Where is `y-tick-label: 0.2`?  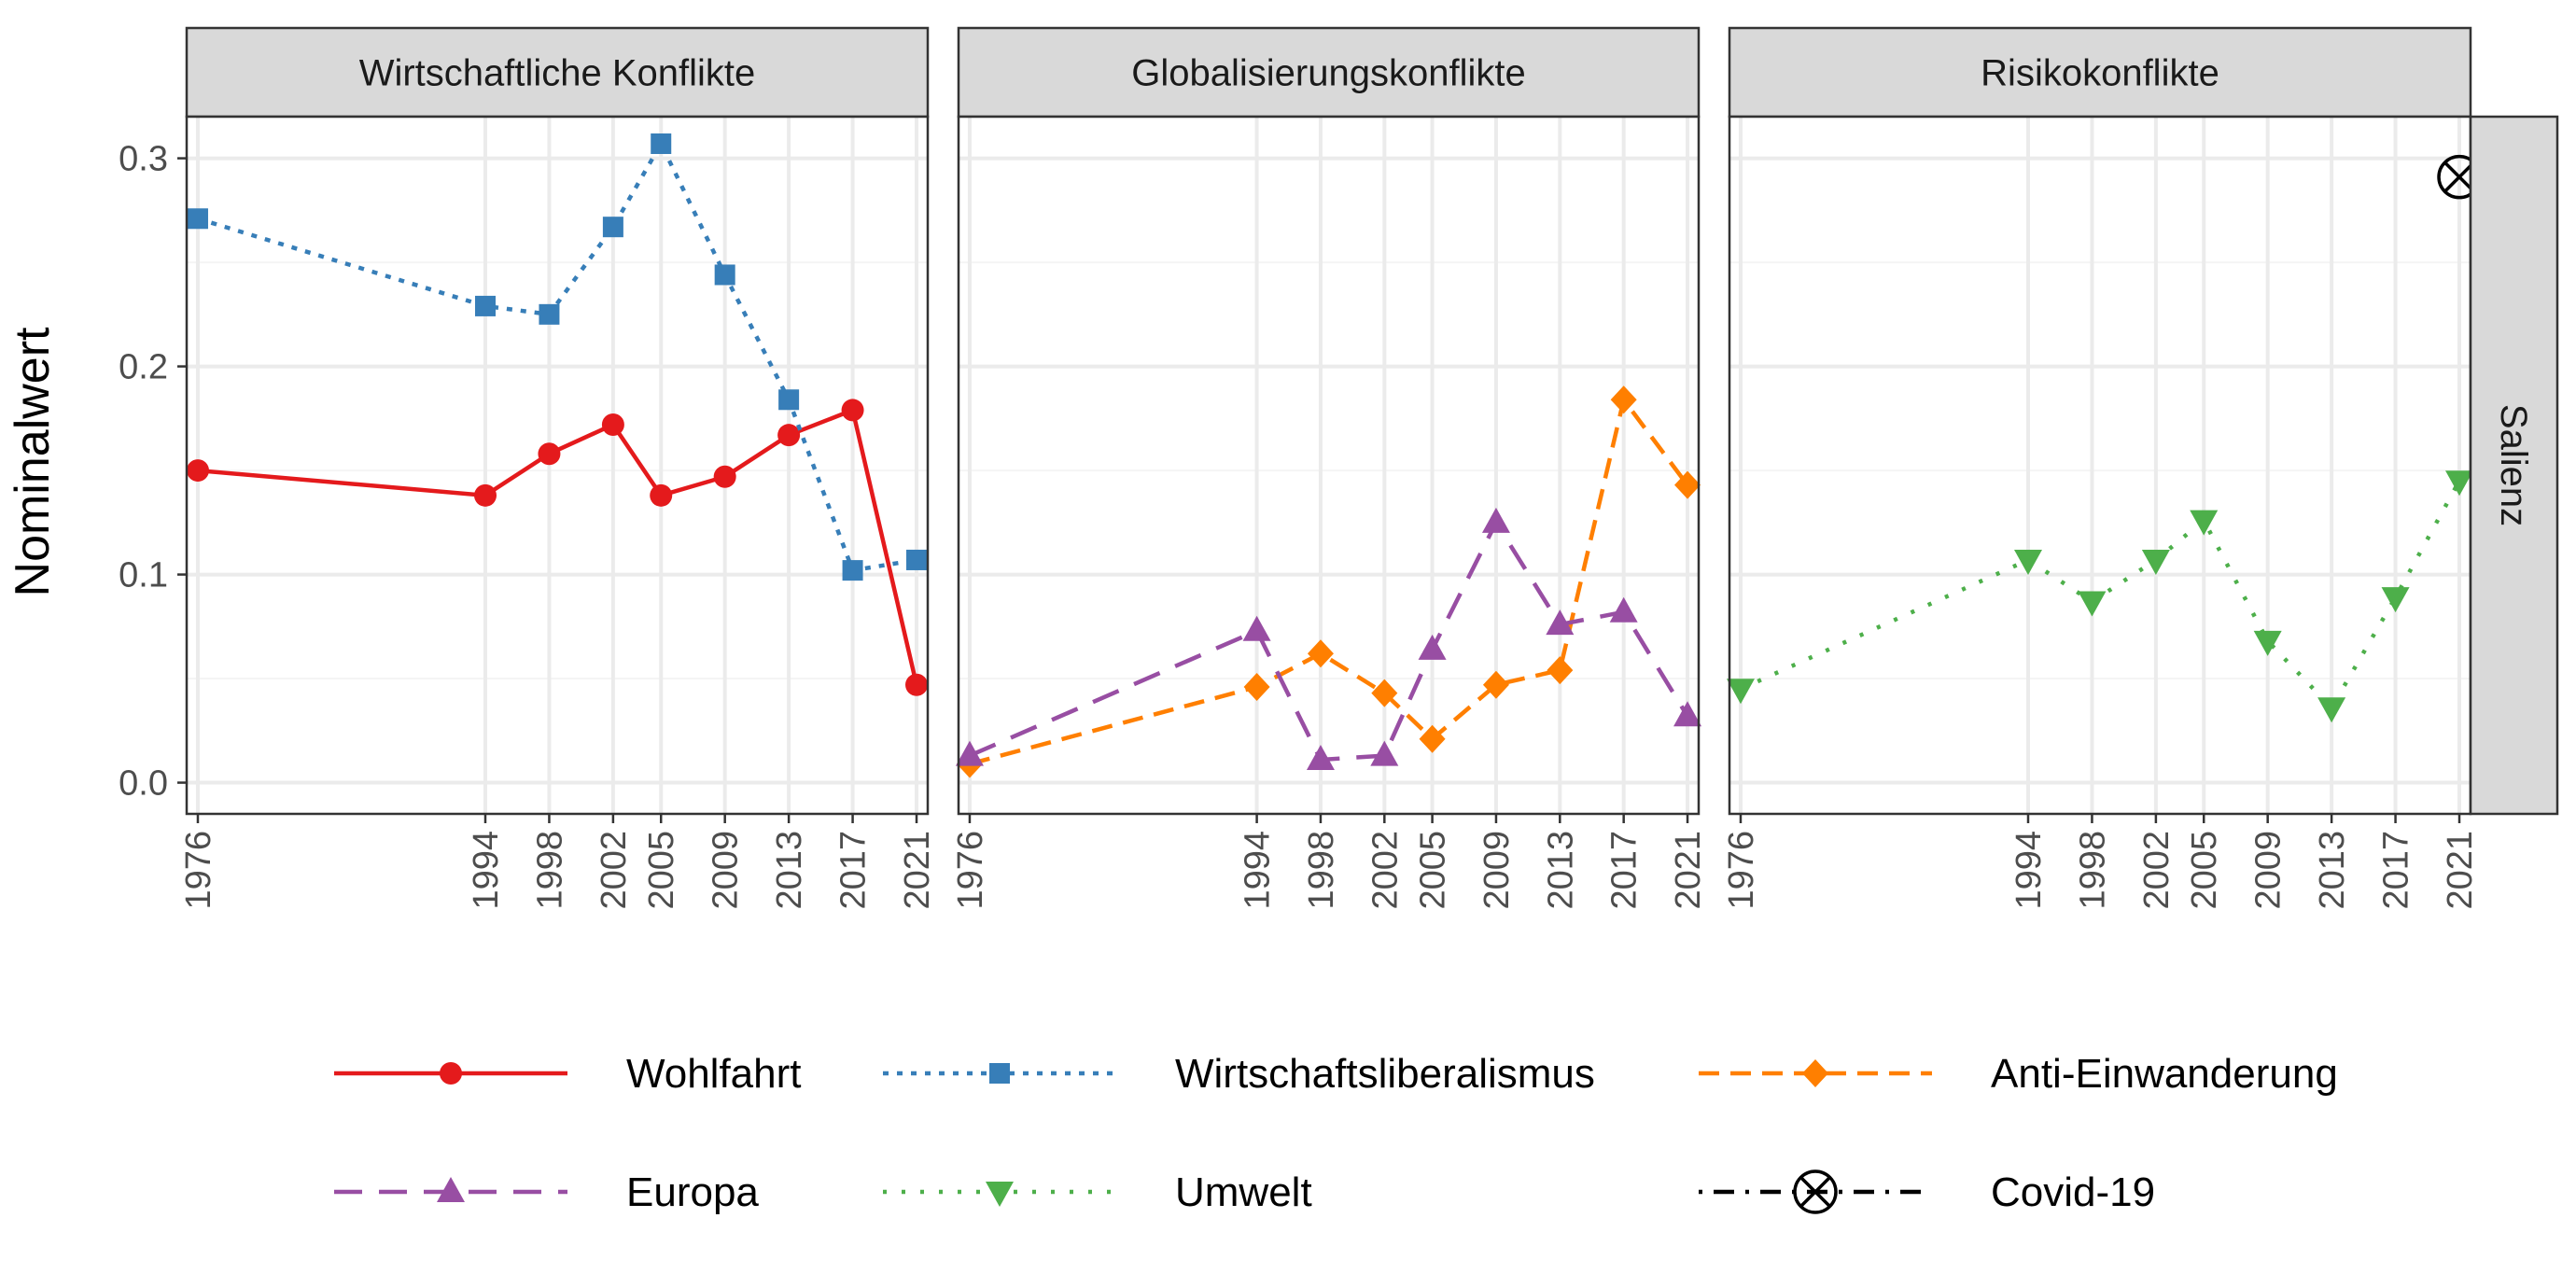 y-tick-label: 0.2 is located at coordinates (143, 367).